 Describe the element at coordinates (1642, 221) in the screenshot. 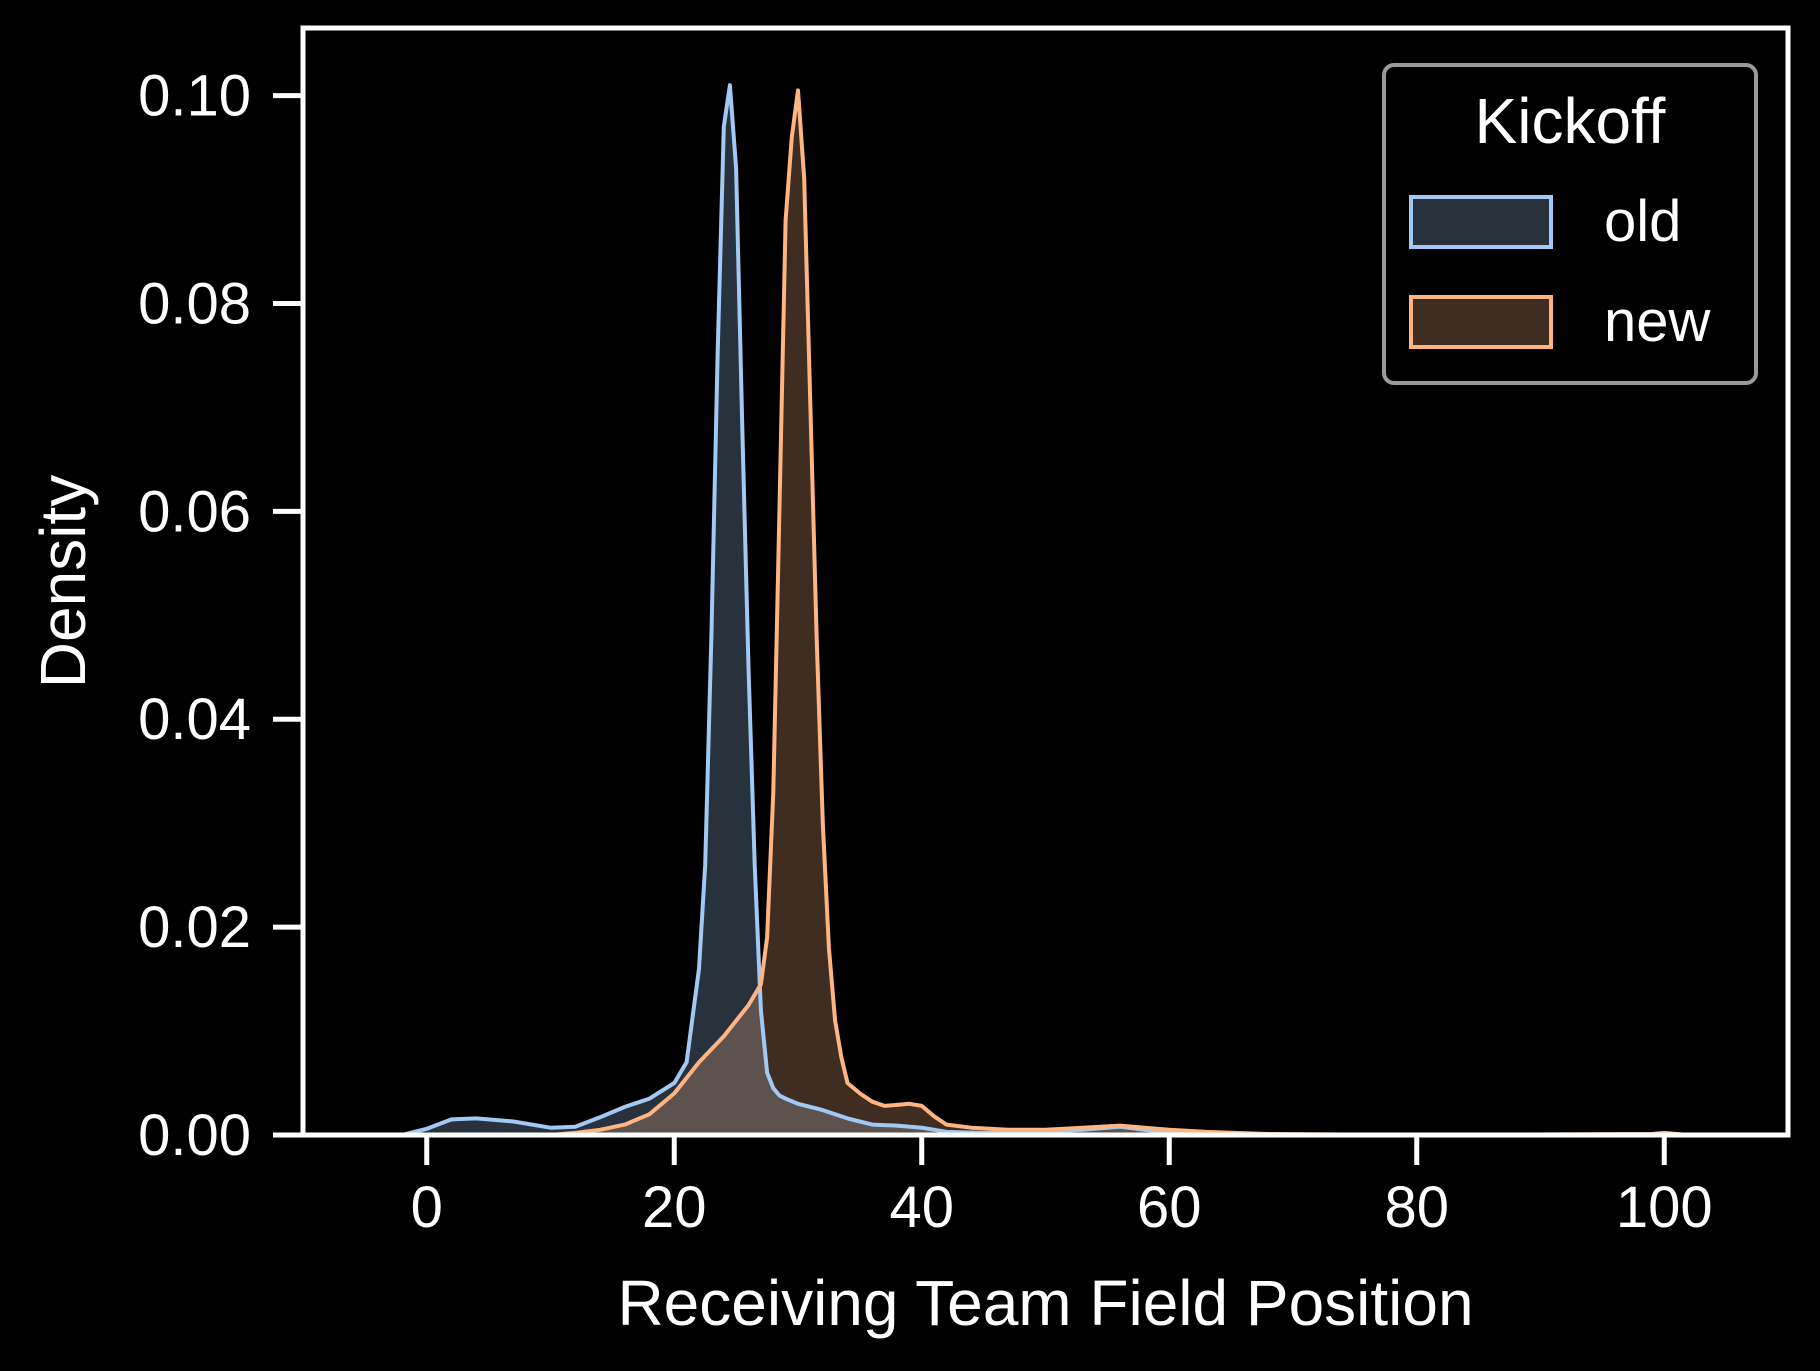

I see `legend-entry-old: old` at that location.